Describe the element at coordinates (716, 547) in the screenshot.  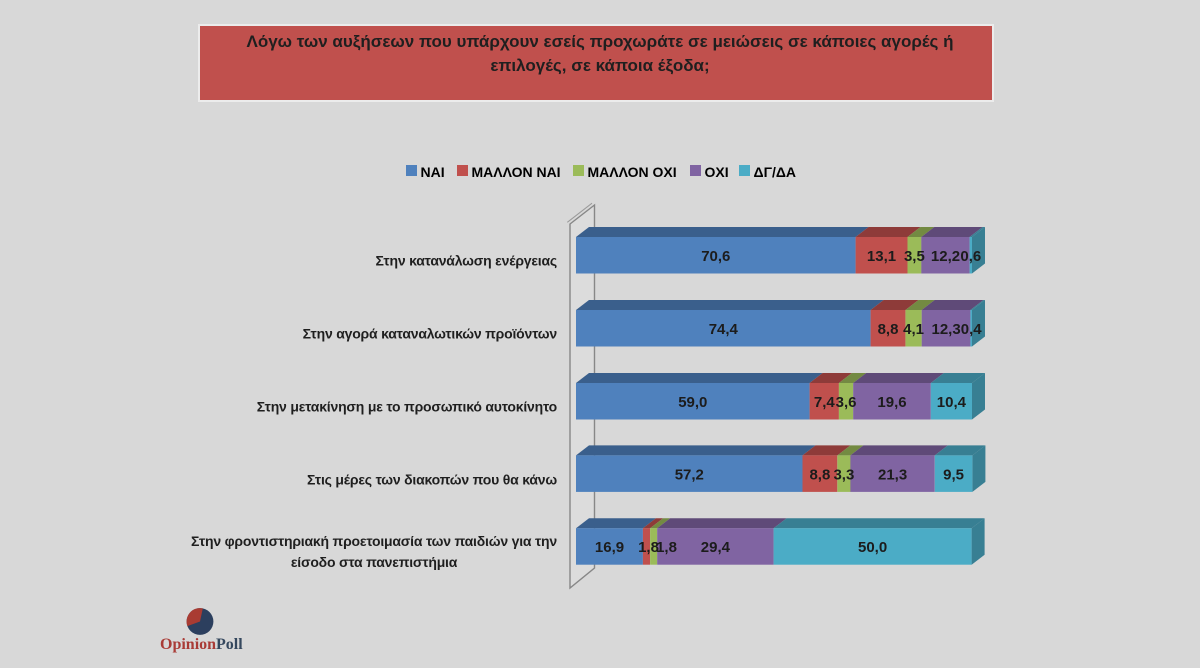
I see `svg-text: 29,4` at that location.